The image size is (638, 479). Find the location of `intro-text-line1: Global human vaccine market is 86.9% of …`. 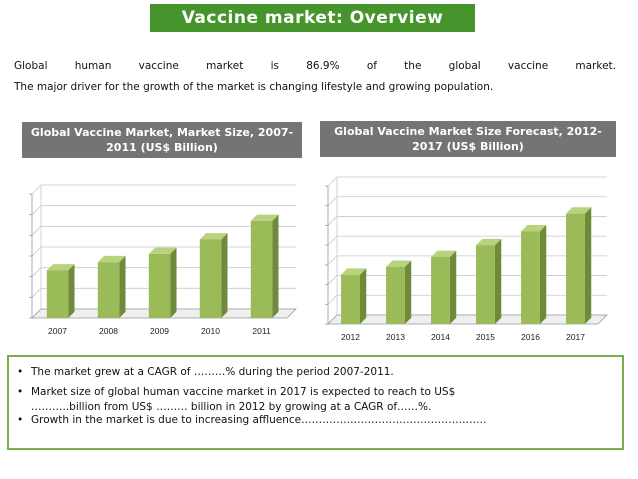

intro-text-line1: Global human vaccine market is 86.9% of … is located at coordinates (315, 66).